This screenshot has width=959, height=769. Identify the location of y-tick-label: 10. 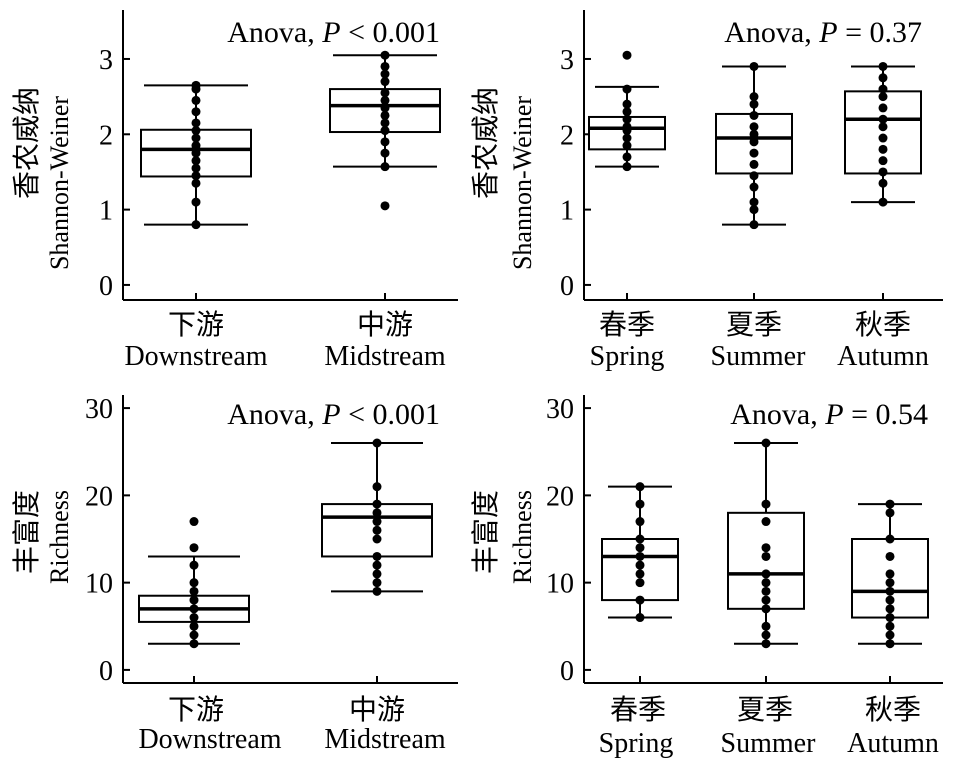
(560, 584).